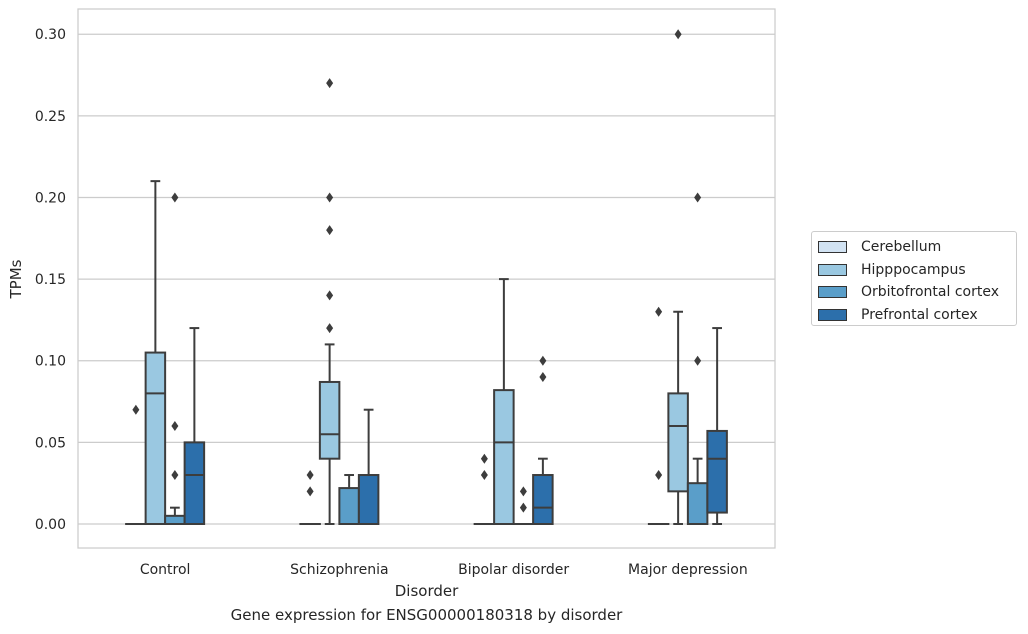  I want to click on legend-swatch-orbitofrontal, so click(832, 292).